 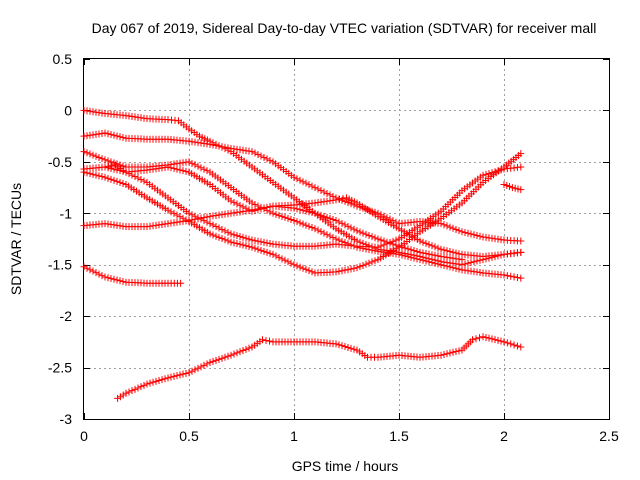 What do you see at coordinates (609, 436) in the screenshot?
I see `x-tick-label: 2.5` at bounding box center [609, 436].